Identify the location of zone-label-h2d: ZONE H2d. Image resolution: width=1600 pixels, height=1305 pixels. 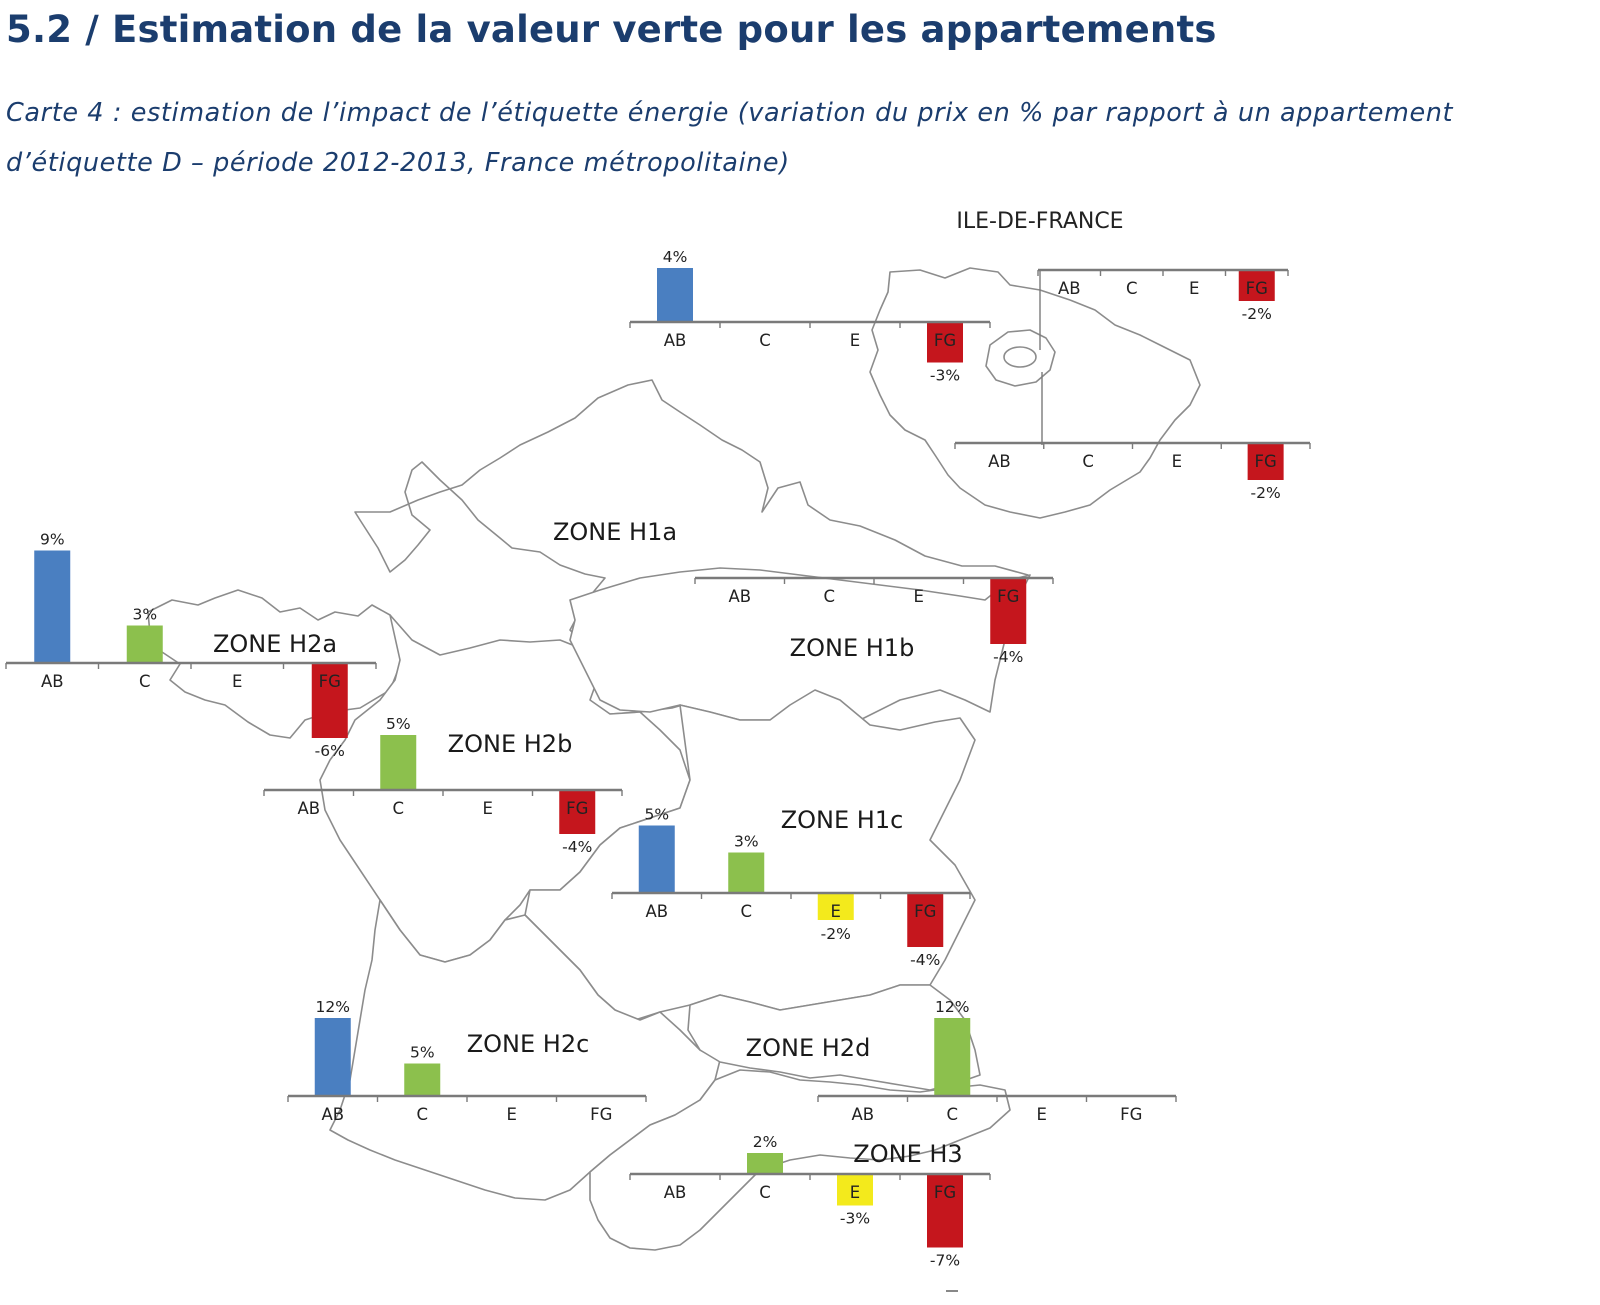
(808, 1048).